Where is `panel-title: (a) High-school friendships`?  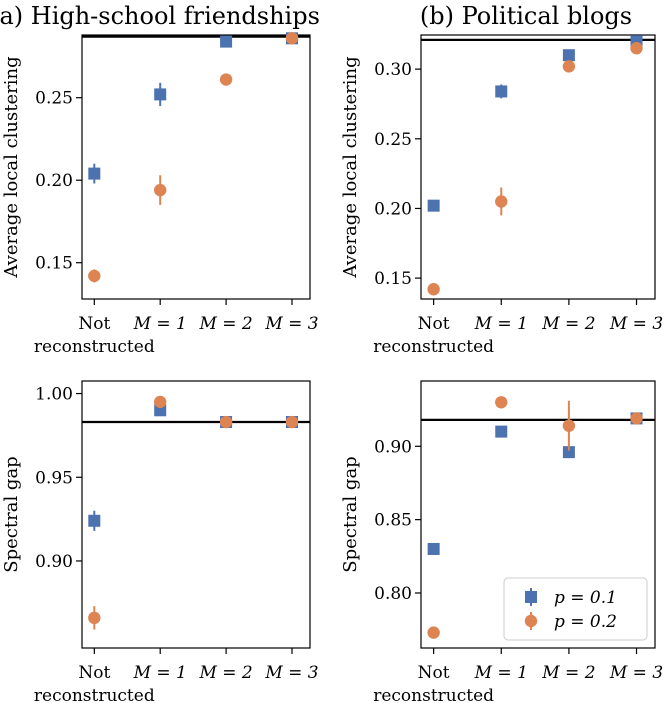
panel-title: (a) High-school friendships is located at coordinates (160, 16).